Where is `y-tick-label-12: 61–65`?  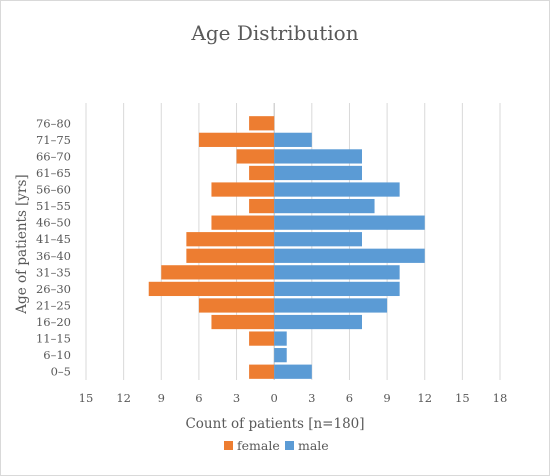 y-tick-label-12: 61–65 is located at coordinates (53, 173).